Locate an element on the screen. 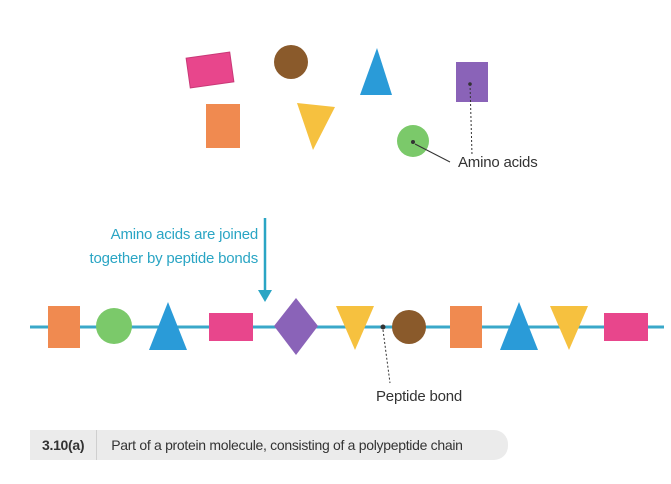 This screenshot has height=484, width=671. peptide-bond-pointer is located at coordinates (386, 356).